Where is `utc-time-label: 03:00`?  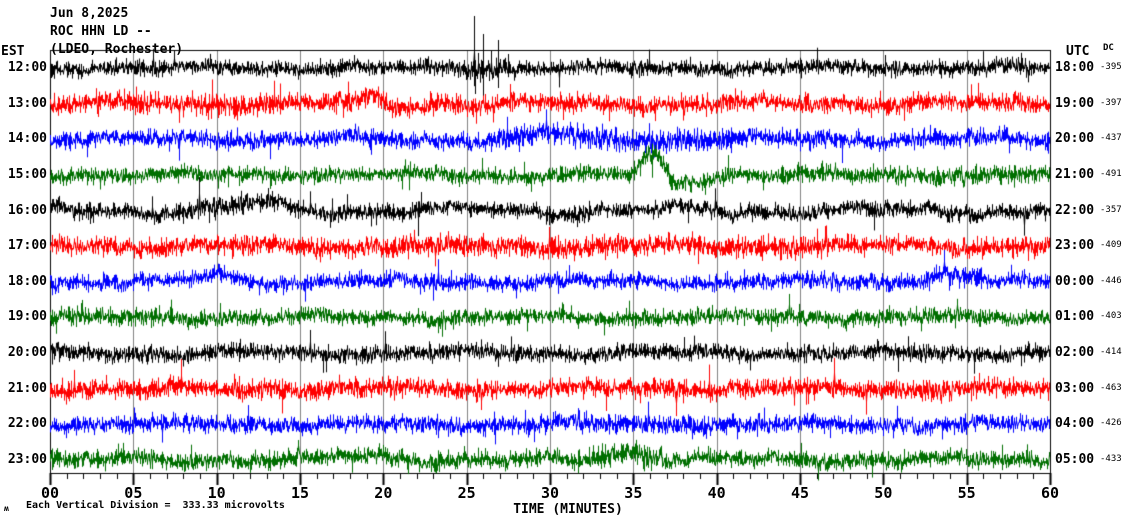
utc-time-label: 03:00 is located at coordinates (1075, 388).